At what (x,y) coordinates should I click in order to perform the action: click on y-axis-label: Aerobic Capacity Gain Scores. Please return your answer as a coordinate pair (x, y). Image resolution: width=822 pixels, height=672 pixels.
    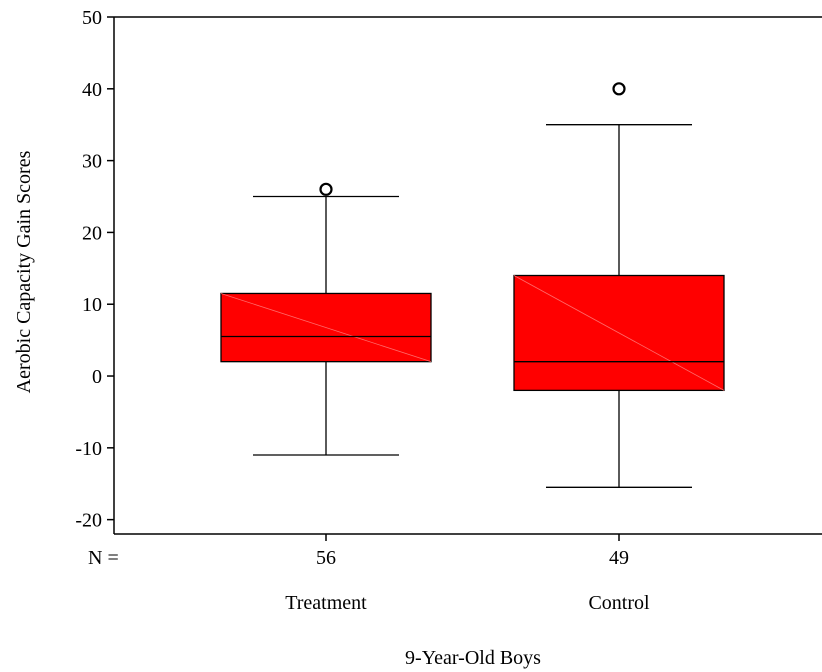
    Looking at the image, I should click on (24, 271).